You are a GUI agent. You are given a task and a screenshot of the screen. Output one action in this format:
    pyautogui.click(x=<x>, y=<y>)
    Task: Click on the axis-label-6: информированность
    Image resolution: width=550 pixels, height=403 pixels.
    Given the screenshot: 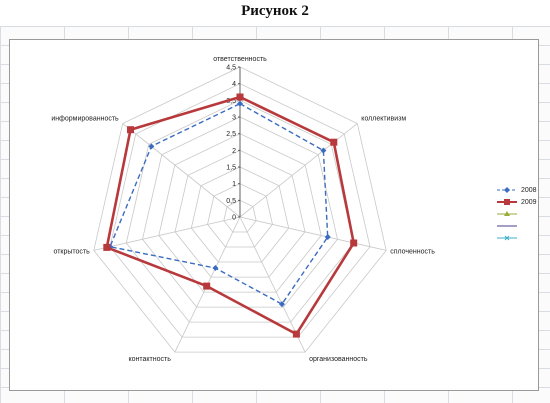 What is the action you would take?
    pyautogui.click(x=85, y=119)
    